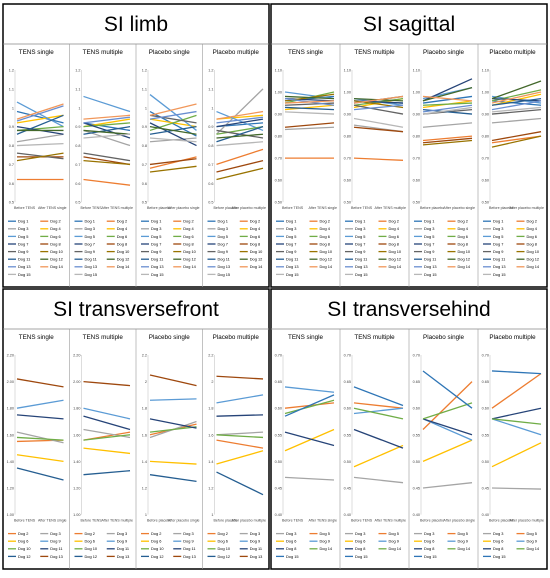 The image size is (550, 578). Describe the element at coordinates (305, 52) in the screenshot. I see `panel-title: TENS single` at that location.